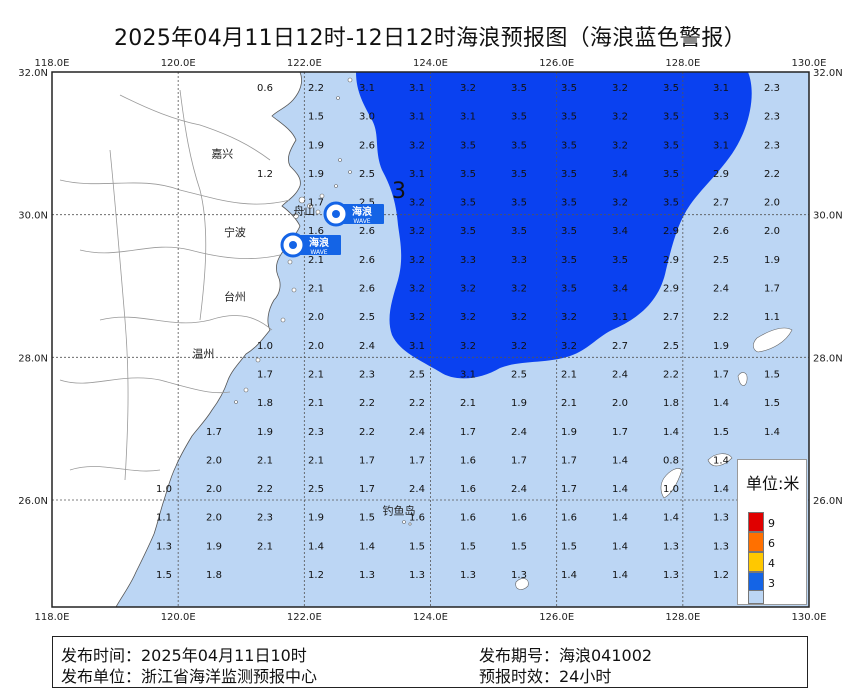  What do you see at coordinates (178, 617) in the screenshot?
I see `lon-tick-label: 120.0E` at bounding box center [178, 617].